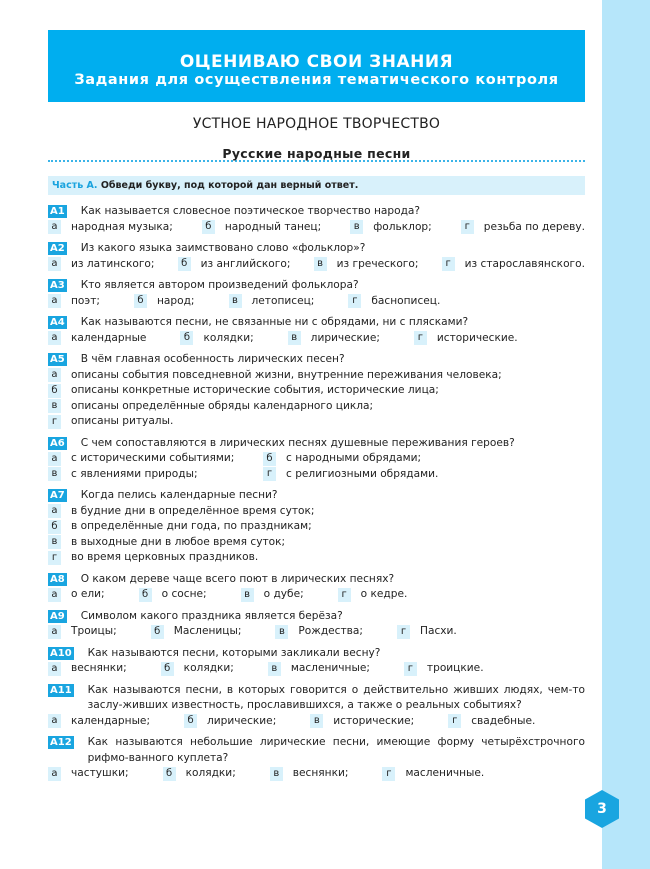 The width and height of the screenshot is (650, 869). What do you see at coordinates (233, 265) in the screenshot?
I see `answer-option: б из английского;` at bounding box center [233, 265].